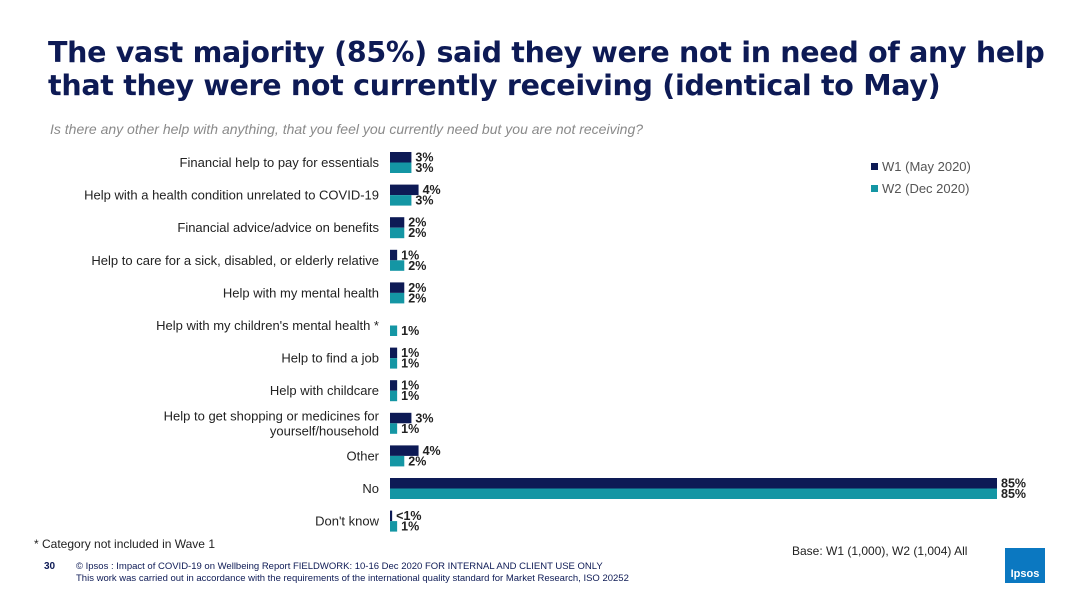 This screenshot has height=607, width=1080. Describe the element at coordinates (370, 488) in the screenshot. I see `category-label: No` at that location.